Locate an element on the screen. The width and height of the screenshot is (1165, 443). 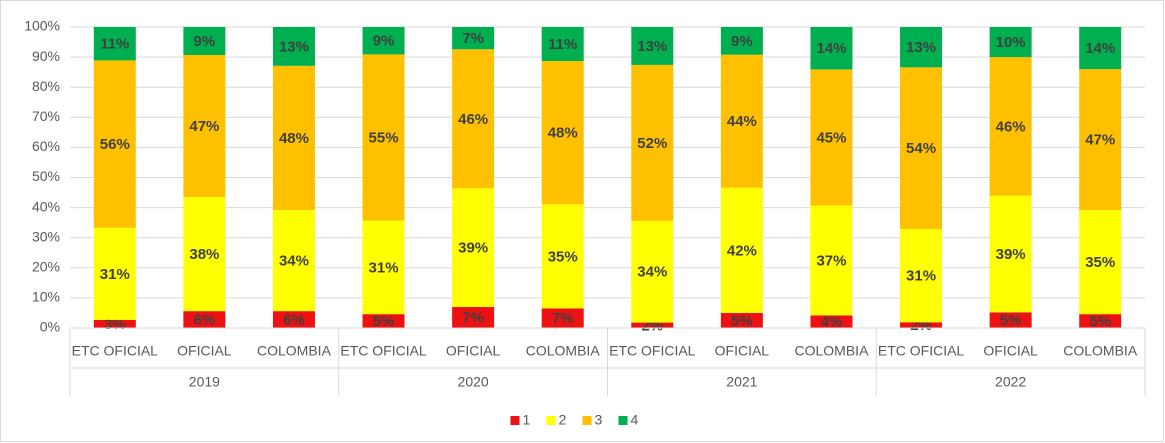
data-label: 38% is located at coordinates (204, 254).